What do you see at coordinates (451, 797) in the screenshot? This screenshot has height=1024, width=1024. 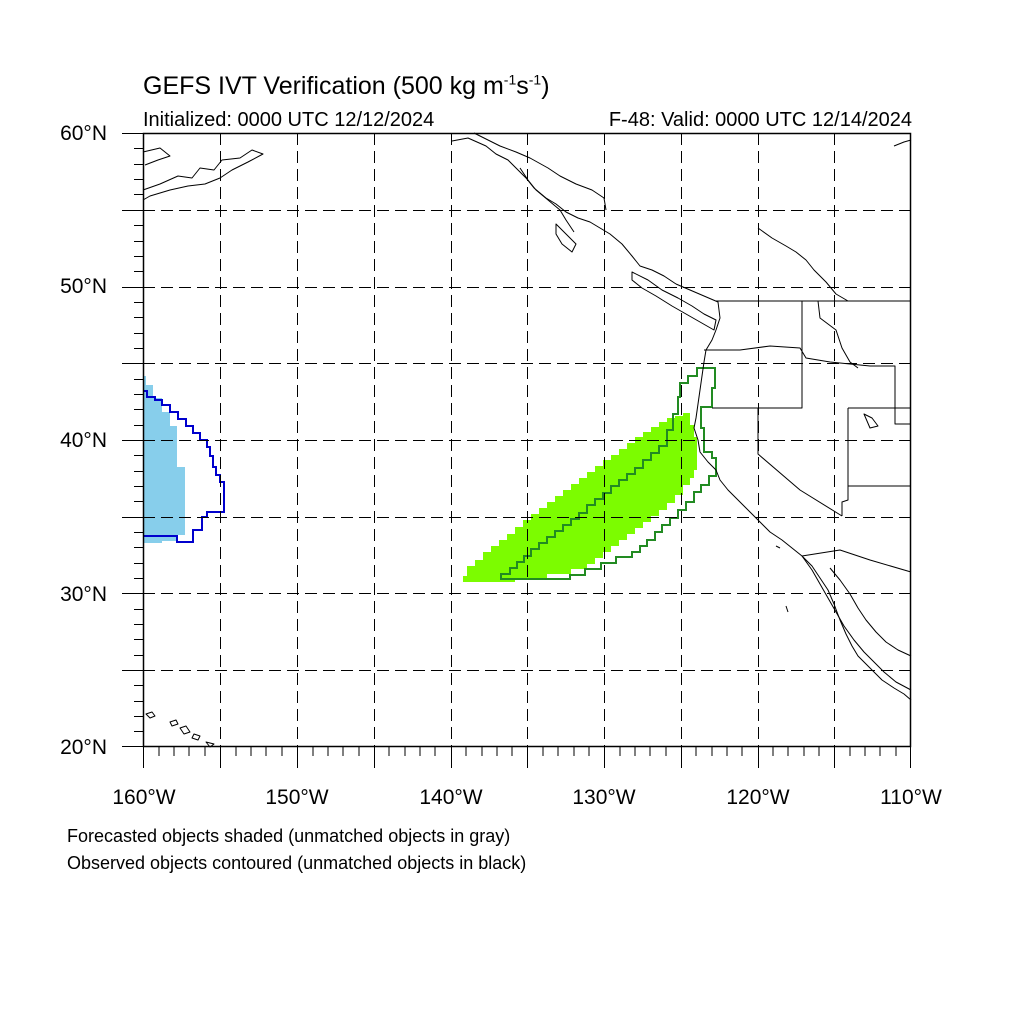 I see `lon-label-140w: 140°W` at bounding box center [451, 797].